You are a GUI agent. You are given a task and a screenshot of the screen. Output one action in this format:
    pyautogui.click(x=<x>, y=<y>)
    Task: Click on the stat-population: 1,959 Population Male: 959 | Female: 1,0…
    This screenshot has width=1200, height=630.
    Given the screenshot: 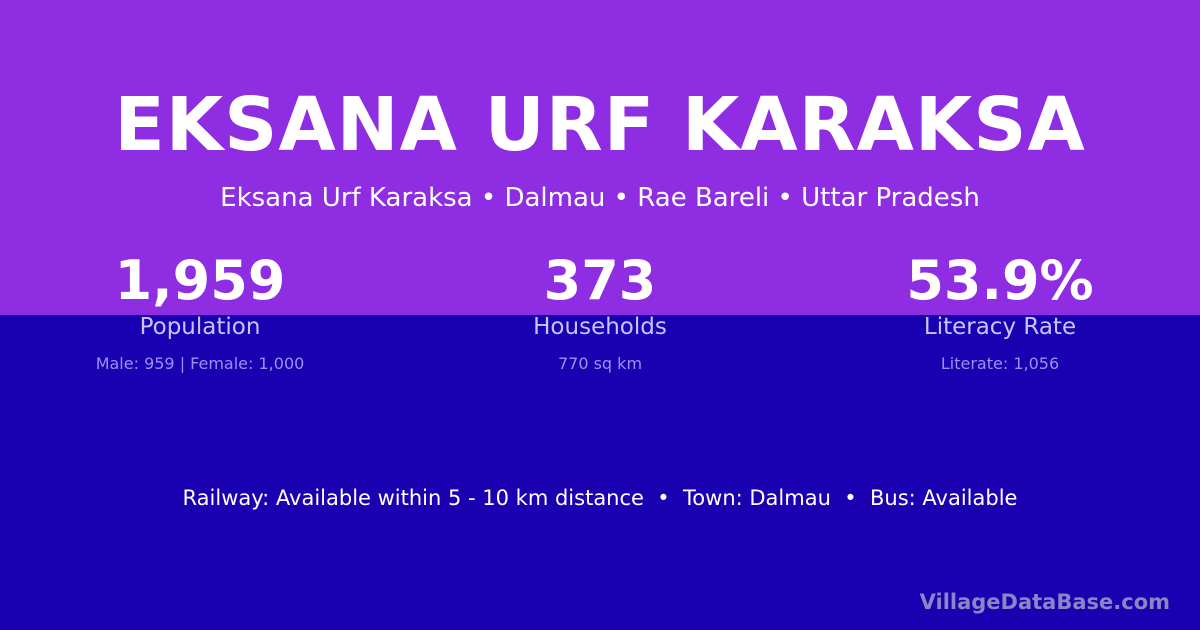 What is the action you would take?
    pyautogui.click(x=200, y=311)
    